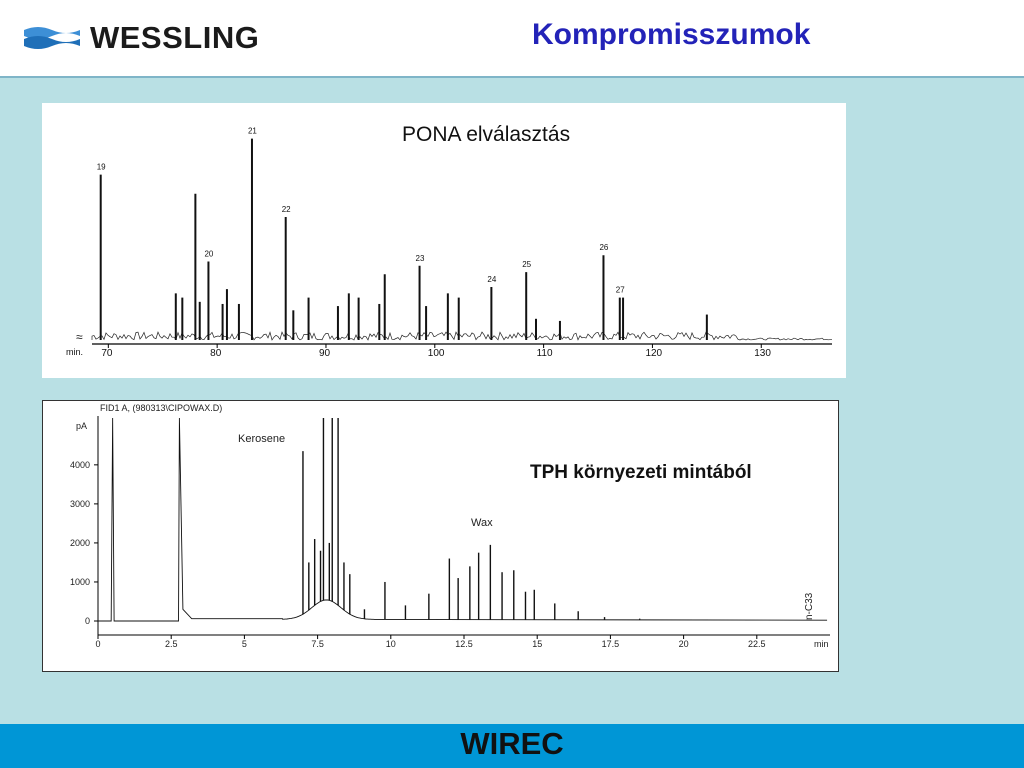  I want to click on chart1-xlabel: min., so click(74, 352).